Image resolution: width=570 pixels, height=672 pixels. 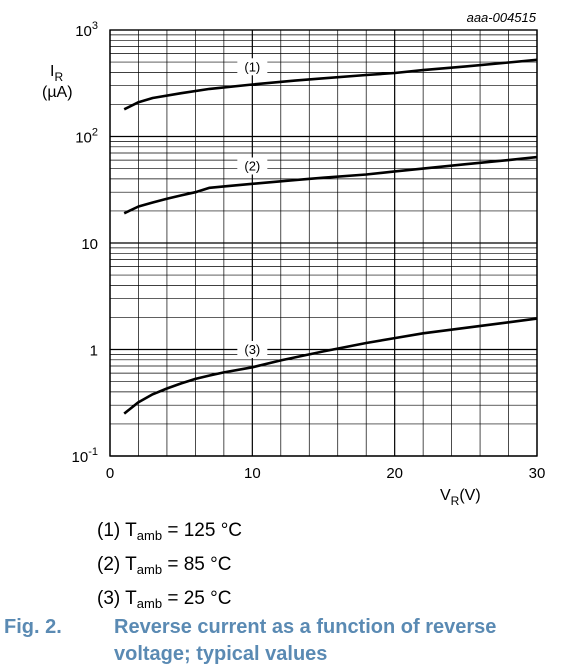 What do you see at coordinates (89, 244) in the screenshot?
I see `y-tick-label: 10` at bounding box center [89, 244].